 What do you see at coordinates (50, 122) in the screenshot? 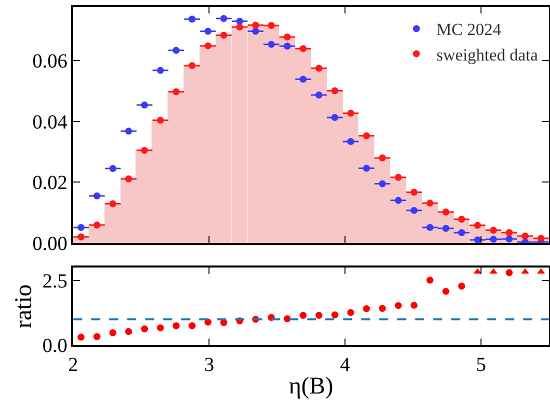
I see `y-tick-label: 0.04` at bounding box center [50, 122].